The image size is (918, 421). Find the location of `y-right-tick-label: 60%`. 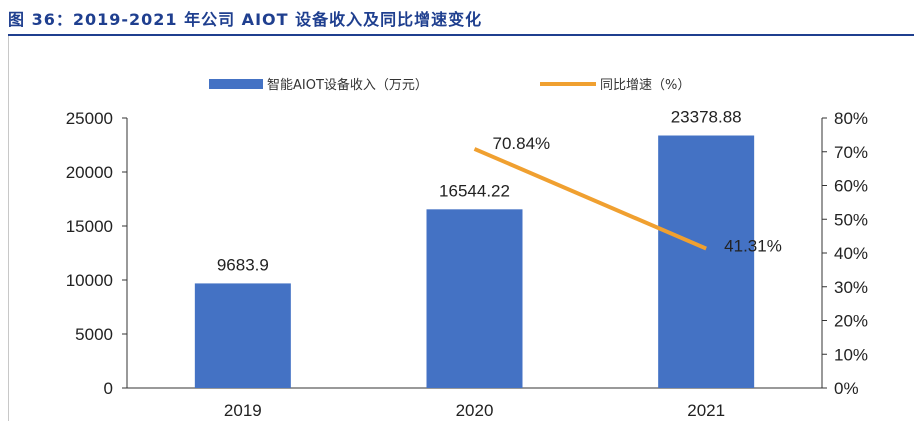

y-right-tick-label: 60% is located at coordinates (851, 186).